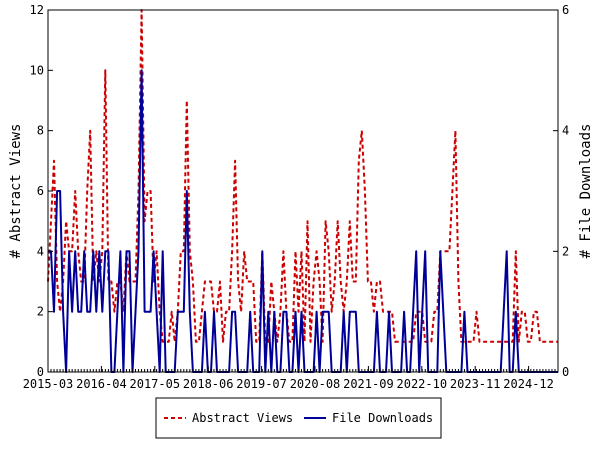  I want to click on x-tick-label: 2015-03, so click(48, 384).